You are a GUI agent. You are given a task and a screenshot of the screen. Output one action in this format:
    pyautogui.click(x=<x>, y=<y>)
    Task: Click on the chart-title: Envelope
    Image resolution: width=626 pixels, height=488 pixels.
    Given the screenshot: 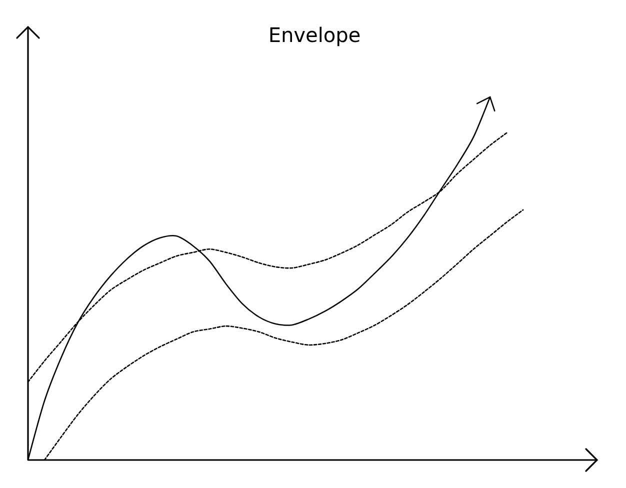 What is the action you would take?
    pyautogui.click(x=315, y=36)
    